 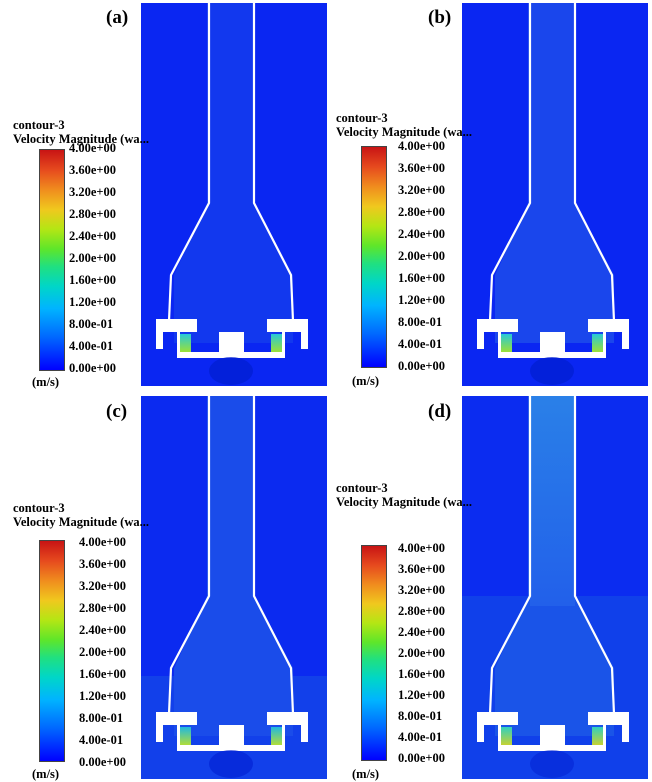 What do you see at coordinates (555, 587) in the screenshot?
I see `velocity-contour-d` at bounding box center [555, 587].